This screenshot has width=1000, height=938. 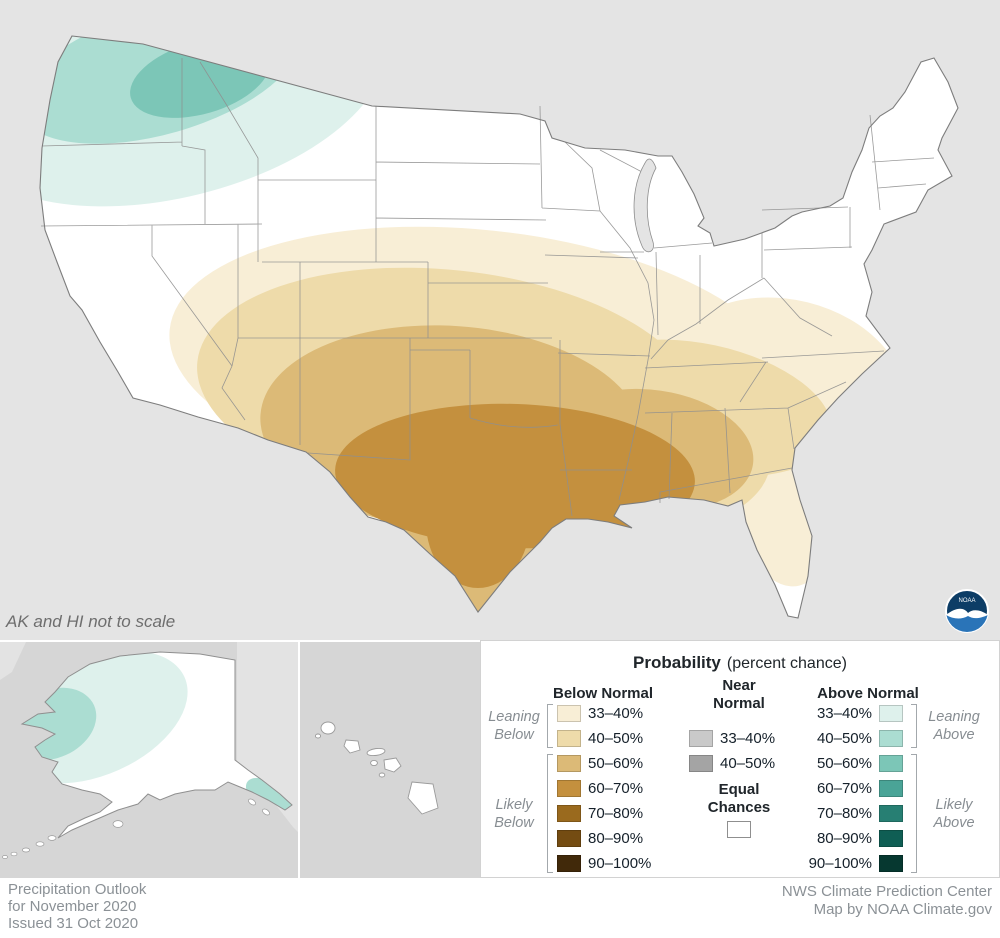 I want to click on footer-product-line2: for November 2020, so click(x=72, y=906).